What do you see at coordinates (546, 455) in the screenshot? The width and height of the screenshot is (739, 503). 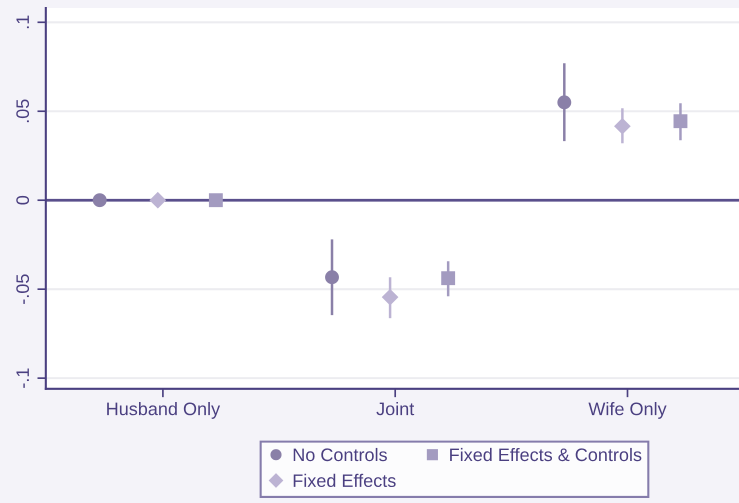 I see `legend-label: Fixed Effects & Controls` at bounding box center [546, 455].